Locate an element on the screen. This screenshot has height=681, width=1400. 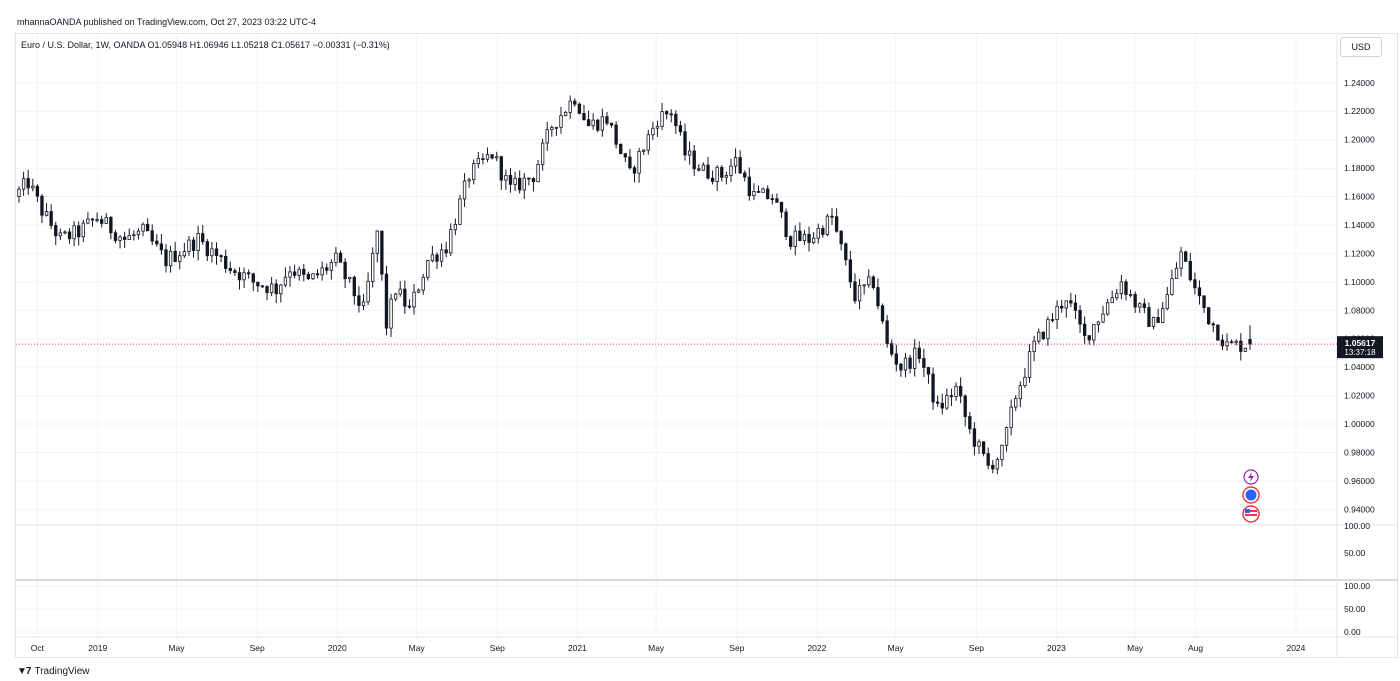
x-tick-label: 2023 is located at coordinates (1056, 648).